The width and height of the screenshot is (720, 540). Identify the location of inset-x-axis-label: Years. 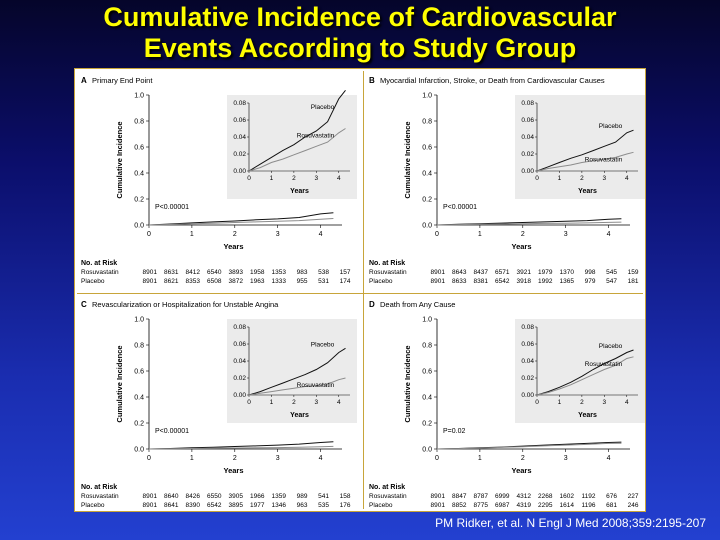
(299, 415).